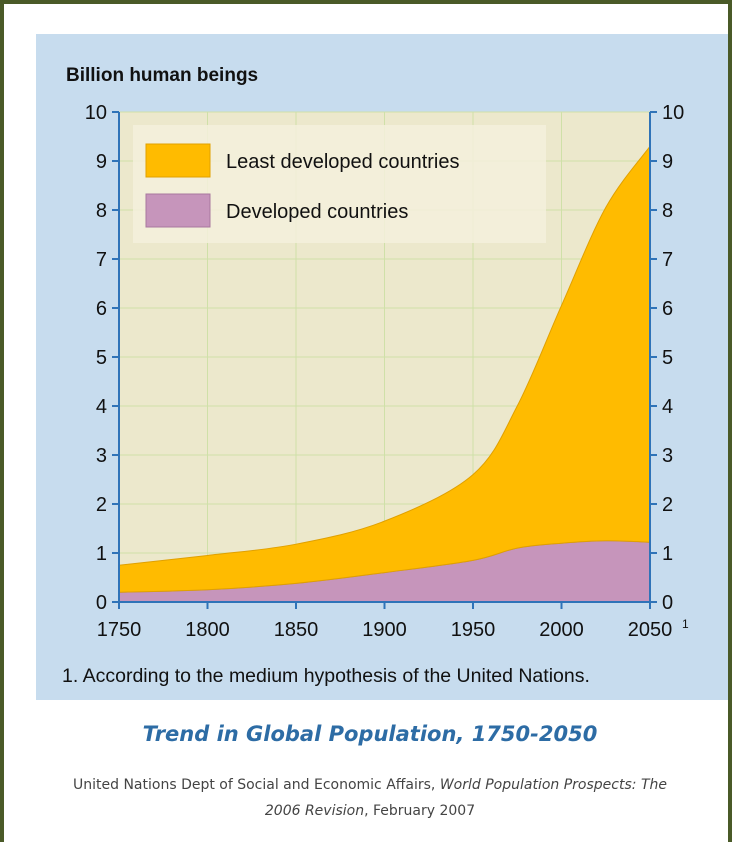 This screenshot has width=740, height=842. Describe the element at coordinates (473, 630) in the screenshot. I see `x-tick-label-1950: 1950` at that location.